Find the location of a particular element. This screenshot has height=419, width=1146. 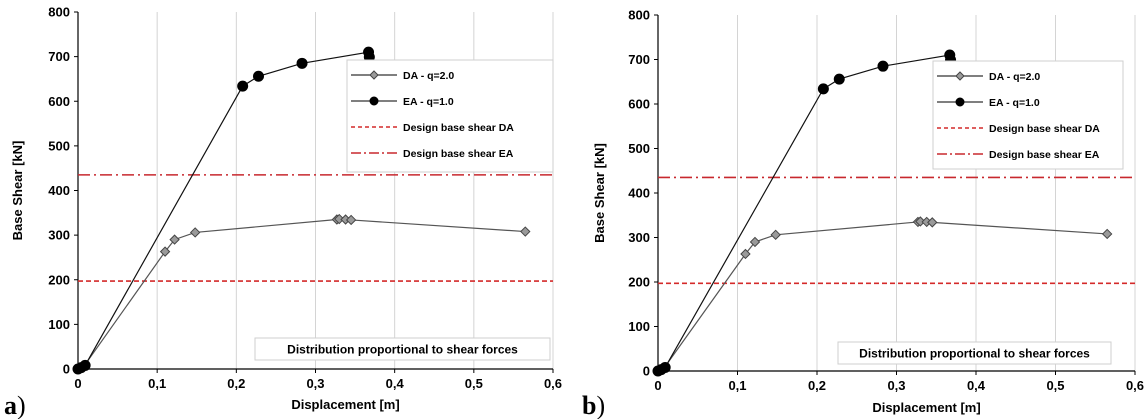

panel-label: b) is located at coordinates (593, 405).